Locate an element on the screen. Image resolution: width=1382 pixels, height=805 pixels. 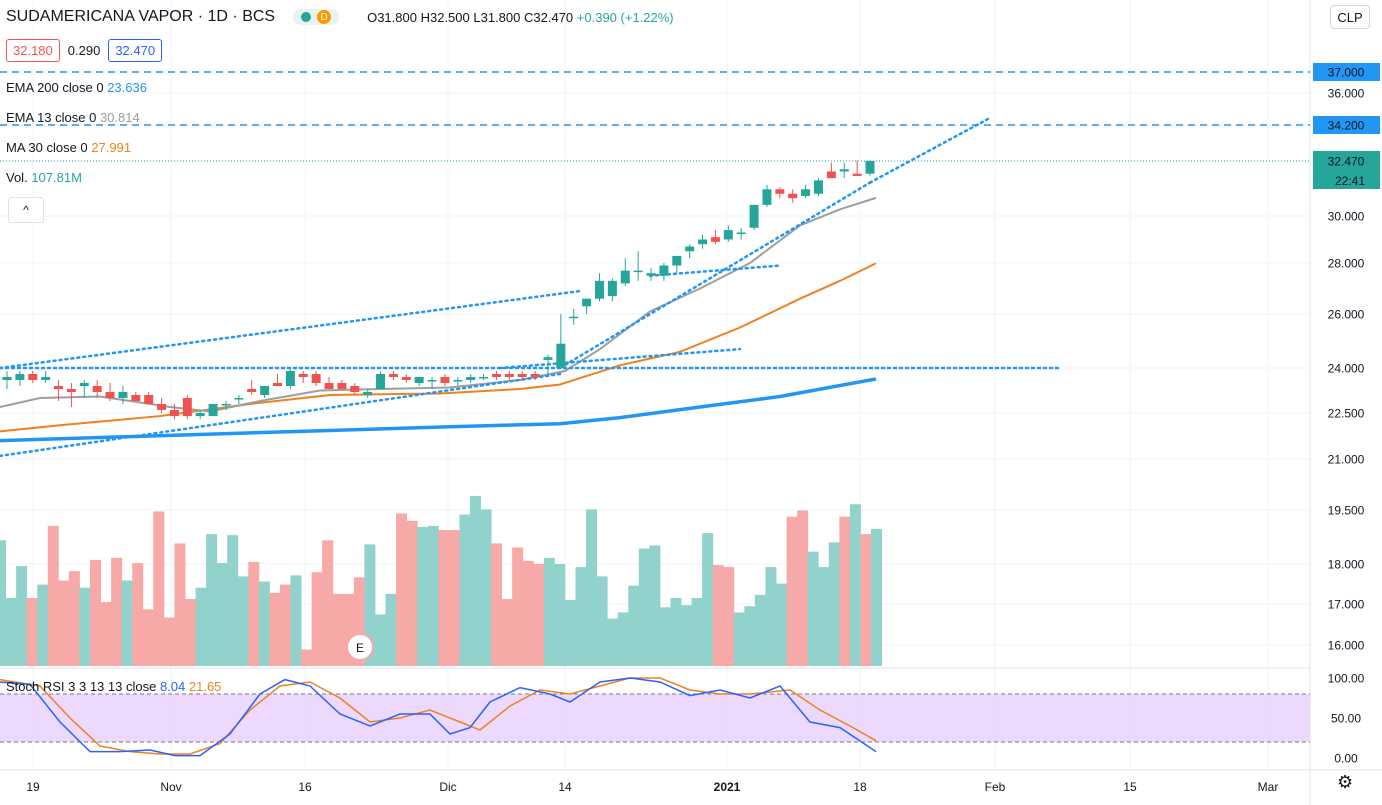
symbol-title: SUDAMERICANA VAPOR · 1D · BCS is located at coordinates (141, 16).